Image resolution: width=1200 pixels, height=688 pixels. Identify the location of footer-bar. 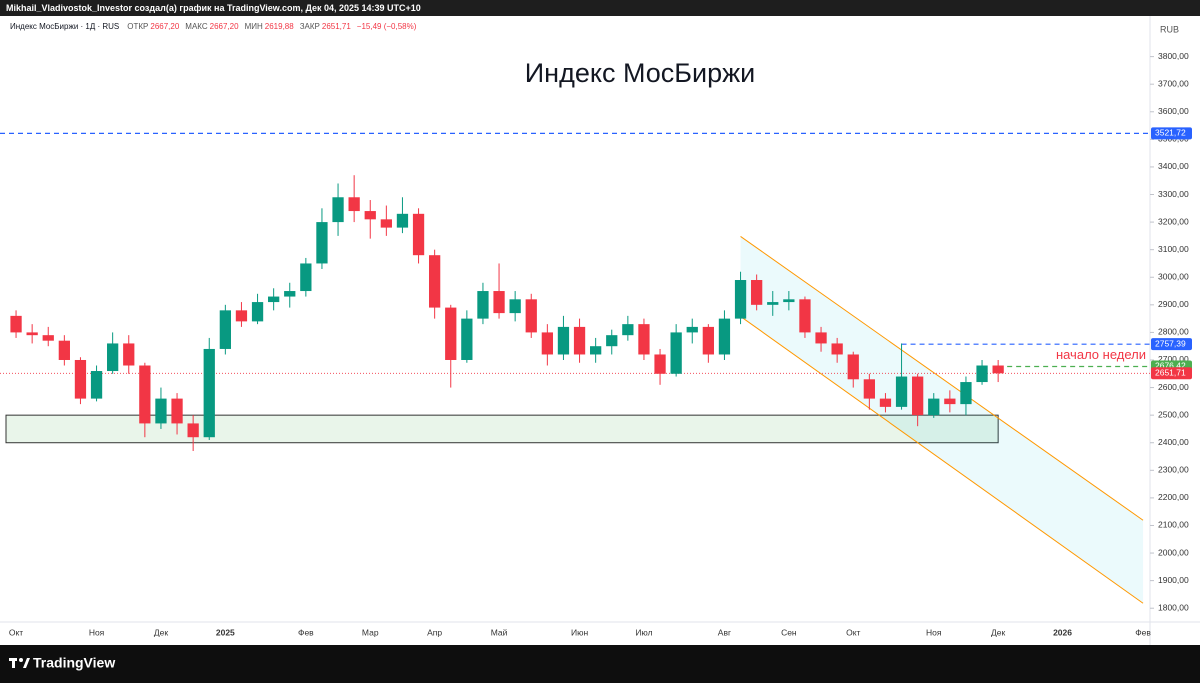
(600, 664).